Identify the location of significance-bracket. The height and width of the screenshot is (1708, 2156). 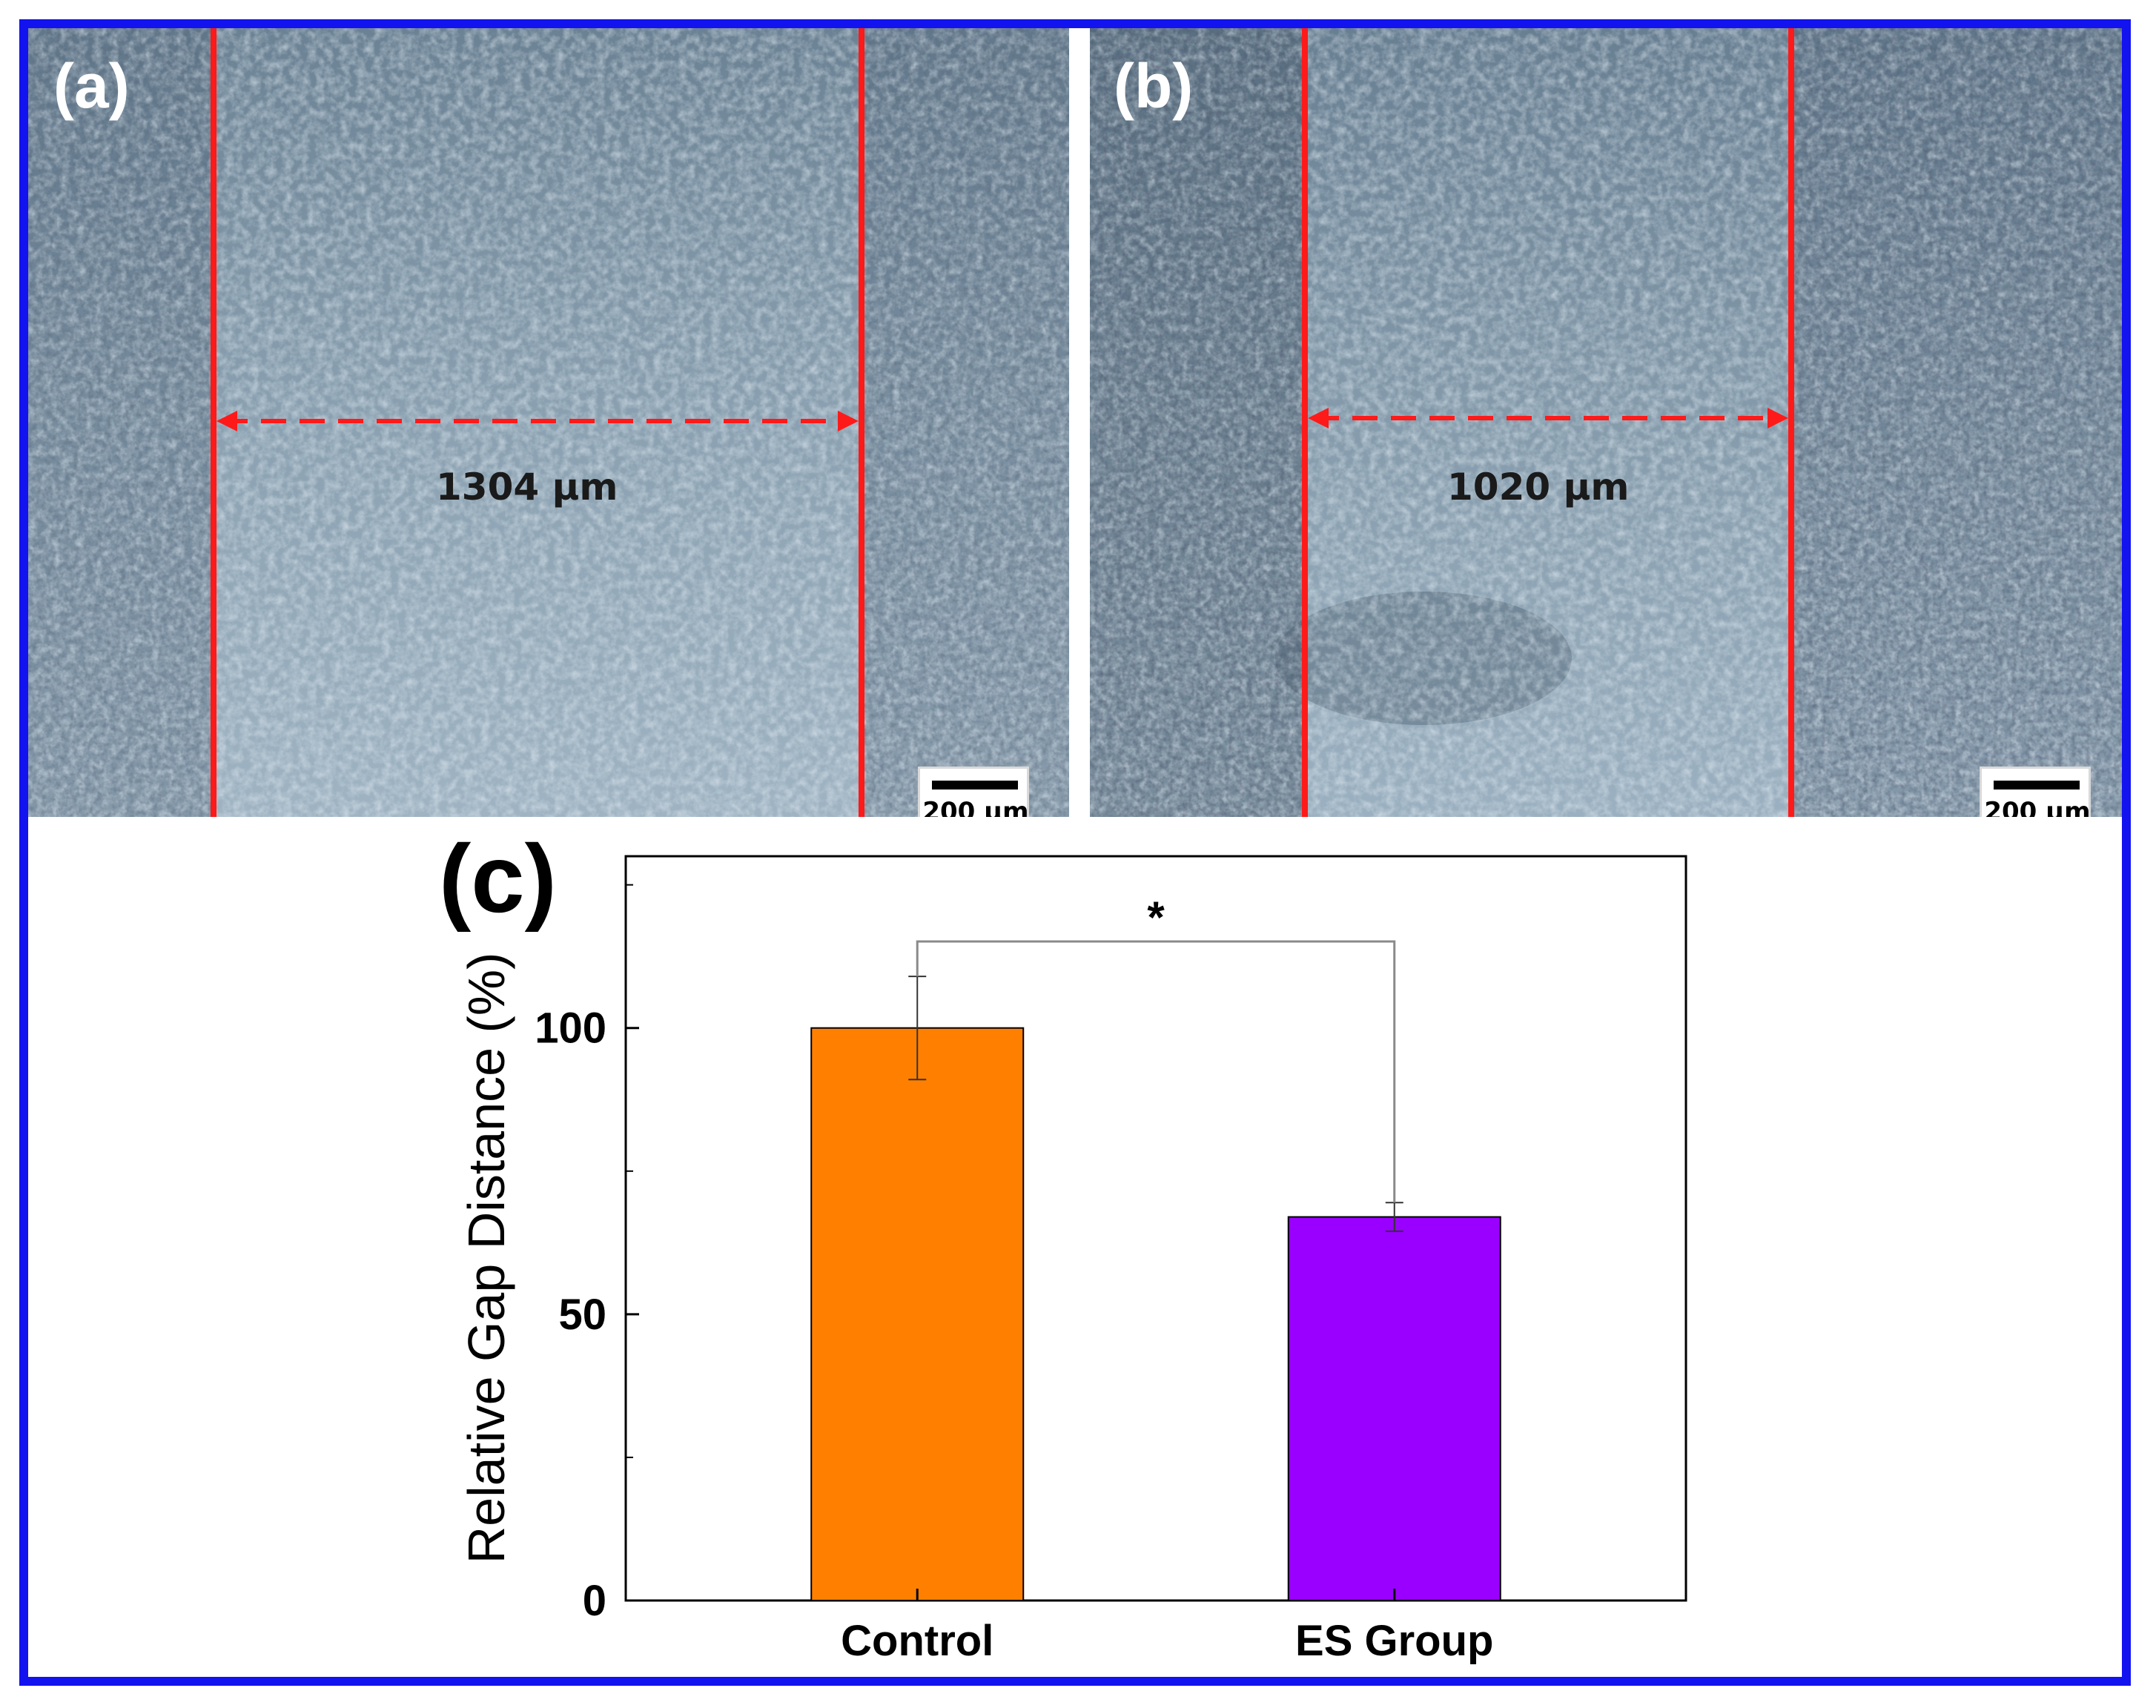
(1156, 1071).